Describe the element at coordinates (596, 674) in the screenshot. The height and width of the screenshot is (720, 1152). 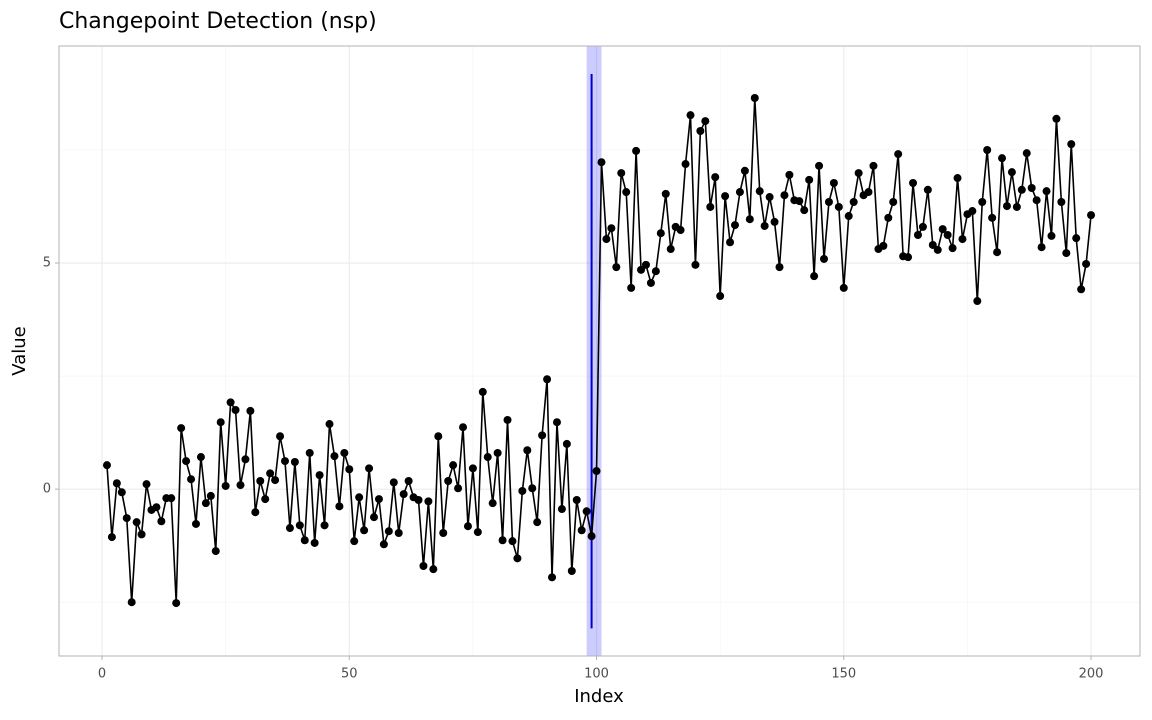
I see `x-tick-label: 100` at that location.